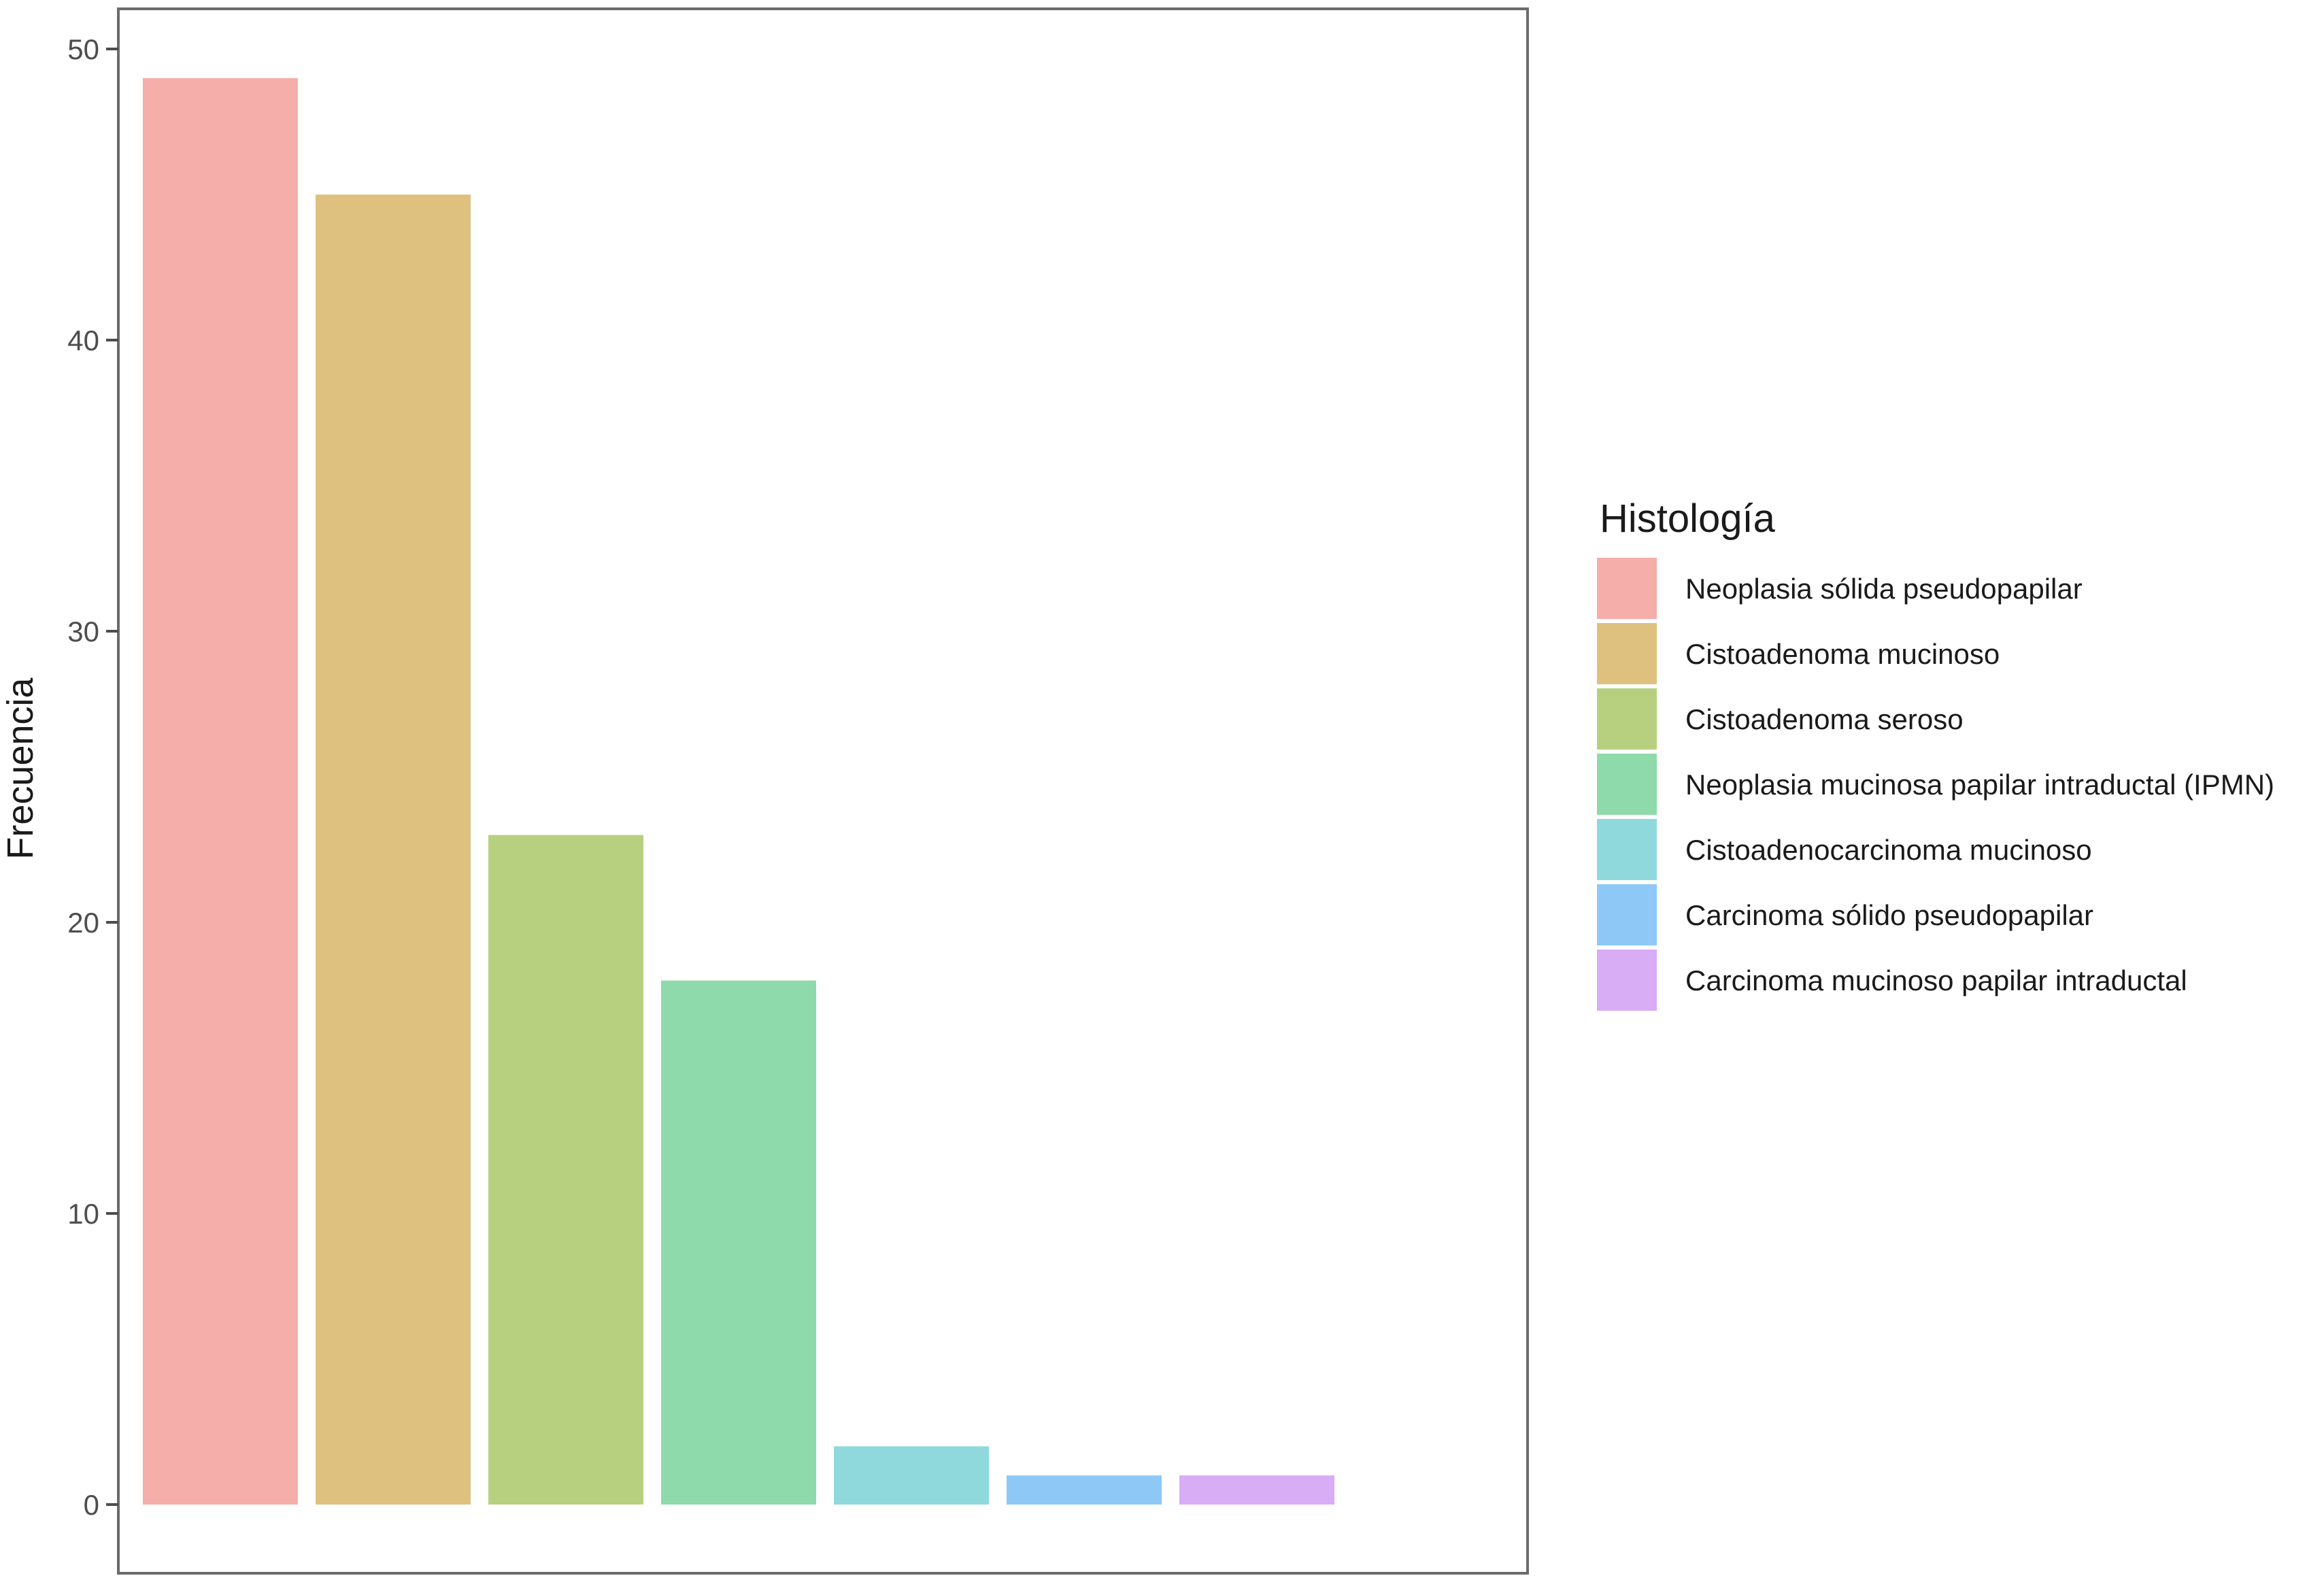 This screenshot has width=2324, height=1578. What do you see at coordinates (83, 632) in the screenshot?
I see `y-tick-label: 30` at bounding box center [83, 632].